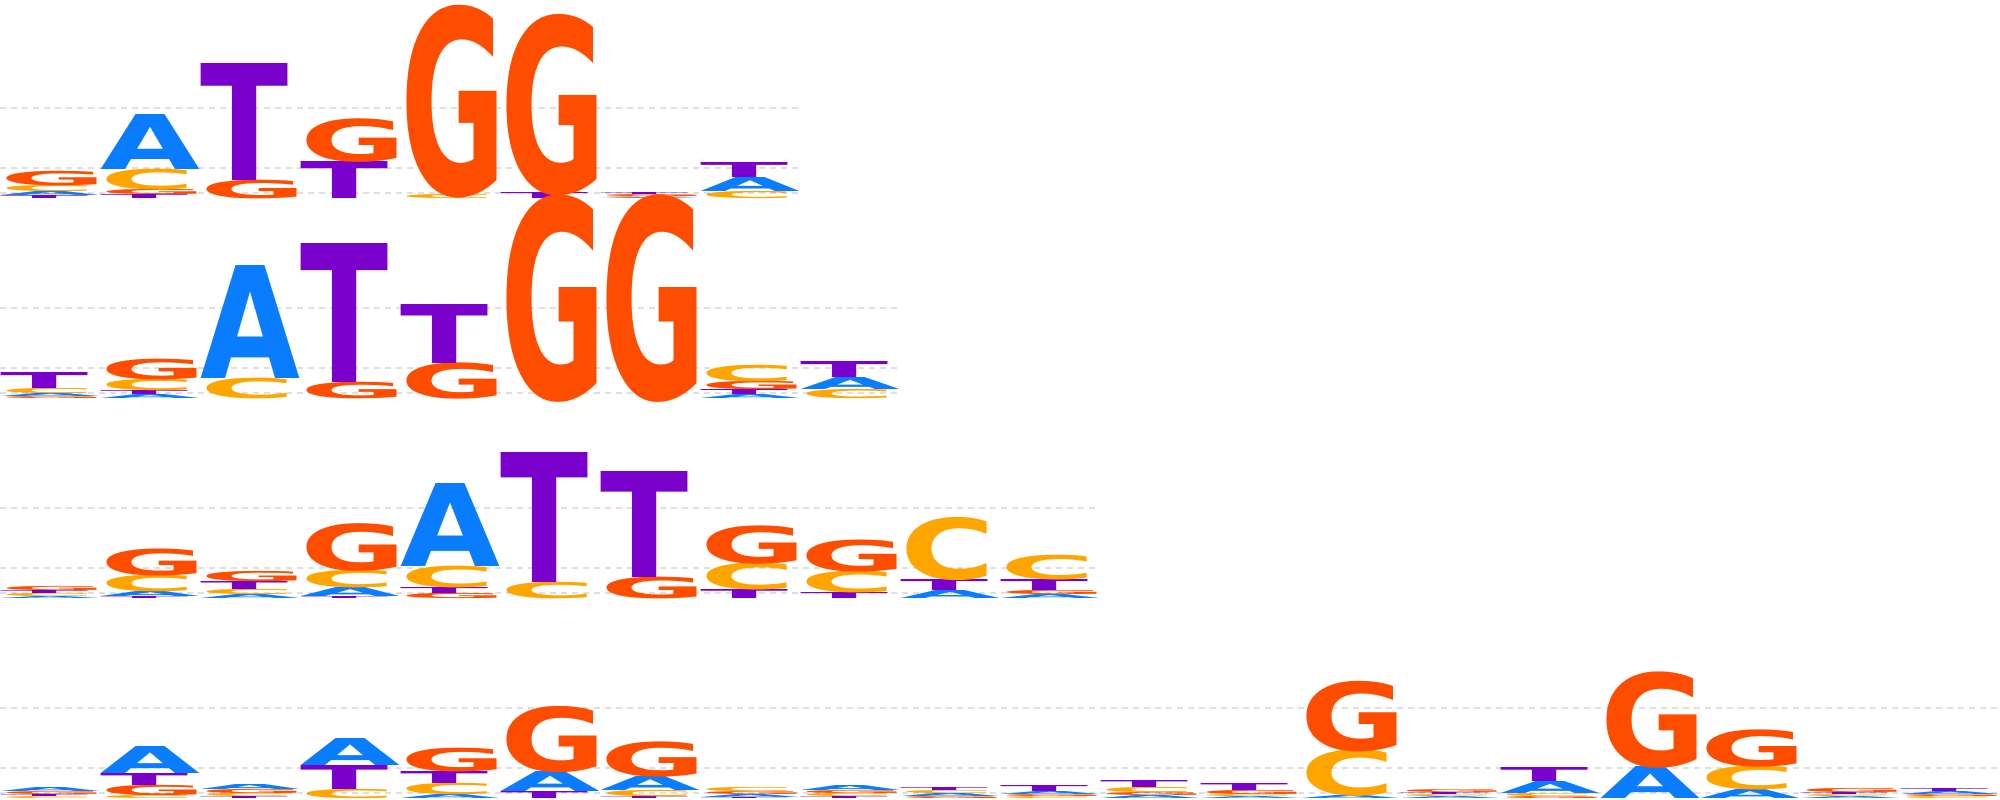  I want to click on logo-column: ATC, so click(950, 550).